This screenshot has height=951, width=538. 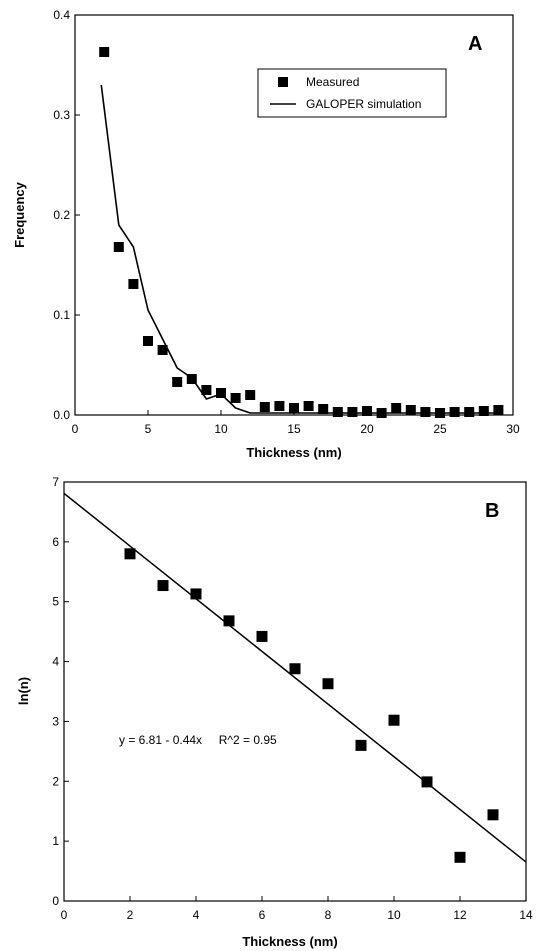 What do you see at coordinates (55, 841) in the screenshot?
I see `y-tick-label: 1` at bounding box center [55, 841].